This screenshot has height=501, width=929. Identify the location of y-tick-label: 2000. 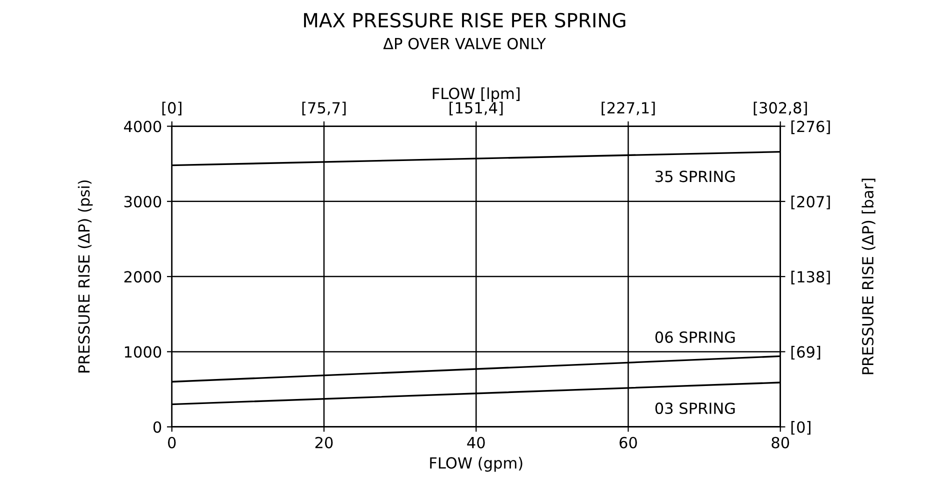
(143, 277).